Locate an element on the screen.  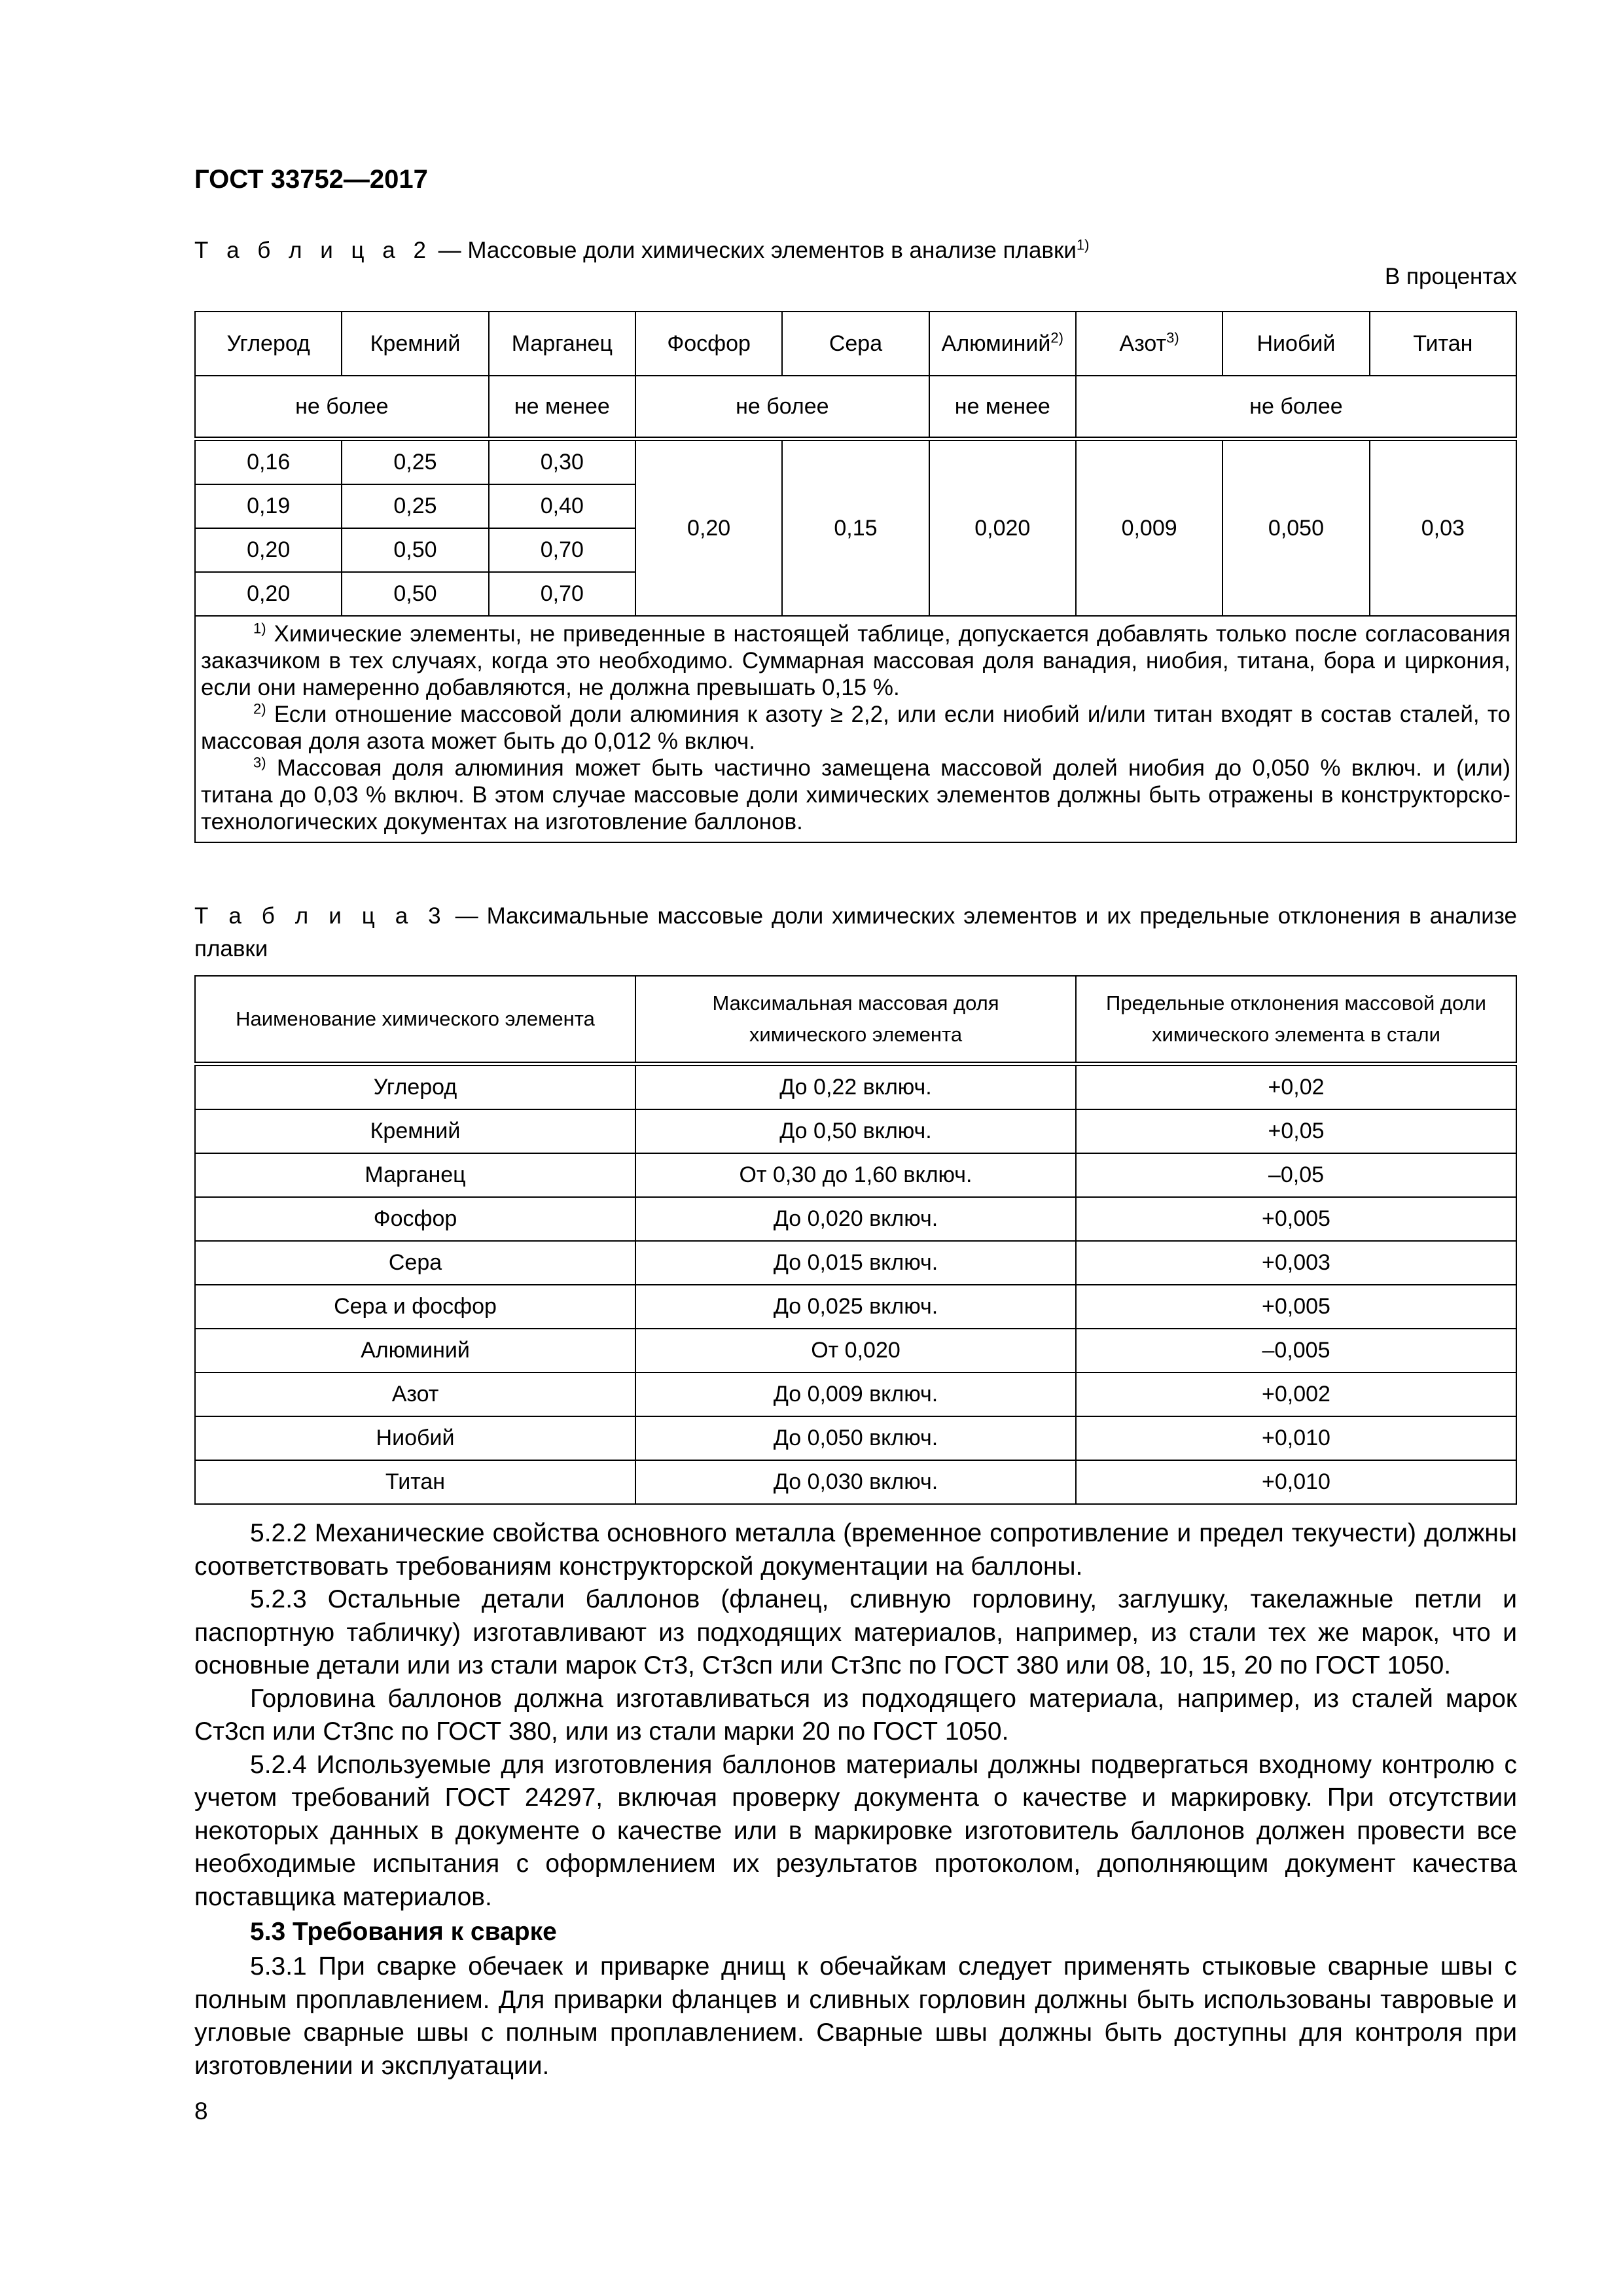
cell: До 0,50 включ. is located at coordinates (856, 1131).